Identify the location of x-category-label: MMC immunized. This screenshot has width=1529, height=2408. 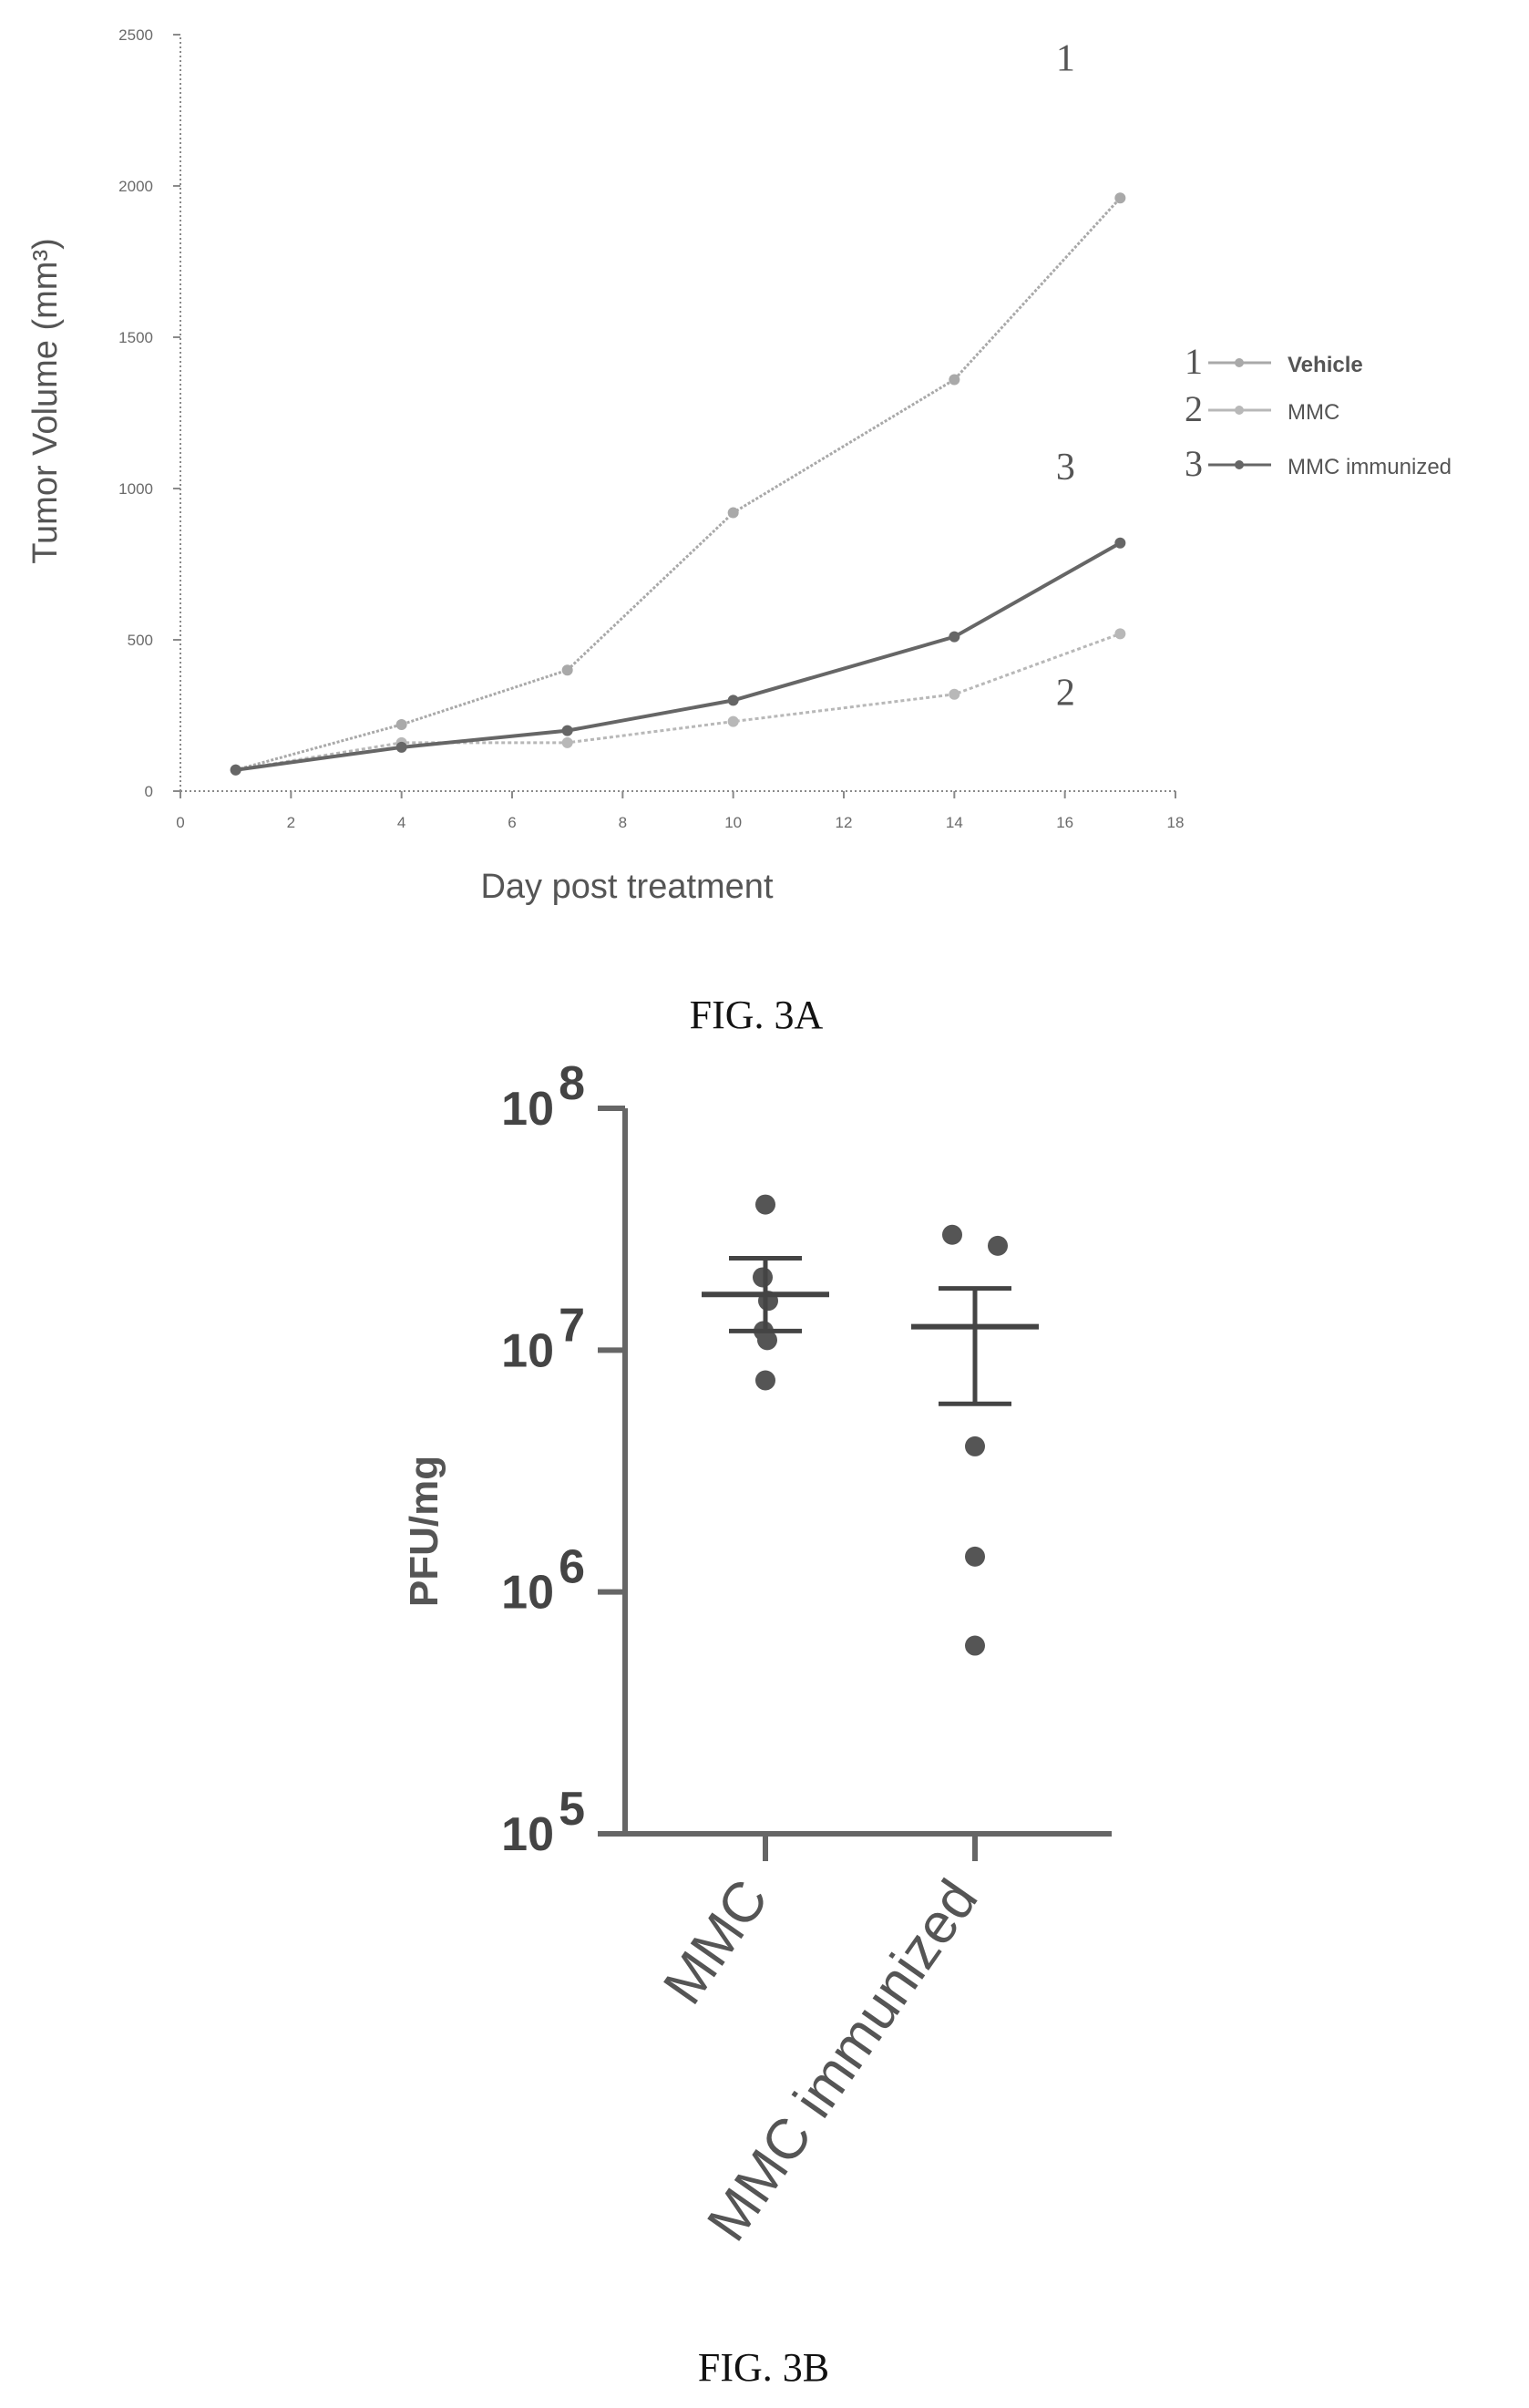
(842, 2060).